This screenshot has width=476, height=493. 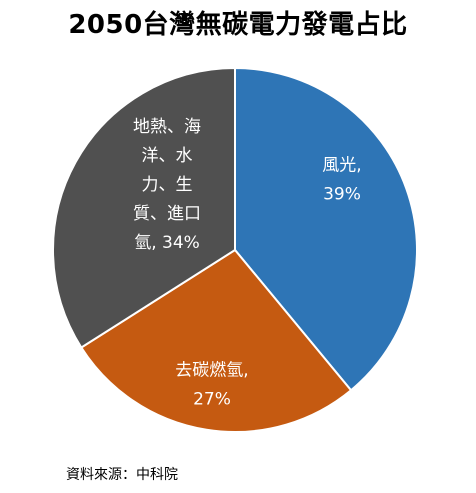 What do you see at coordinates (167, 127) in the screenshot?
I see `slice-label-3-line-1: 地熱、海` at bounding box center [167, 127].